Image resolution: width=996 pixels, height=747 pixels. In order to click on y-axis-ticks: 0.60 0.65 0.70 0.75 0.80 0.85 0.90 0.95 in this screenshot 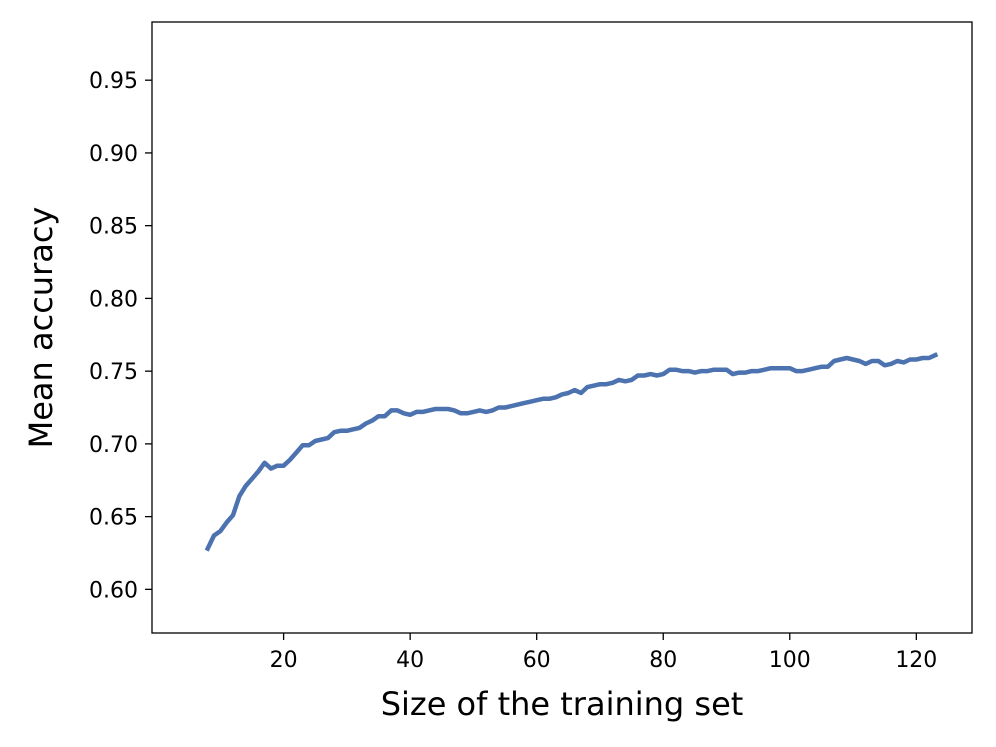, I will do `click(120, 336)`.